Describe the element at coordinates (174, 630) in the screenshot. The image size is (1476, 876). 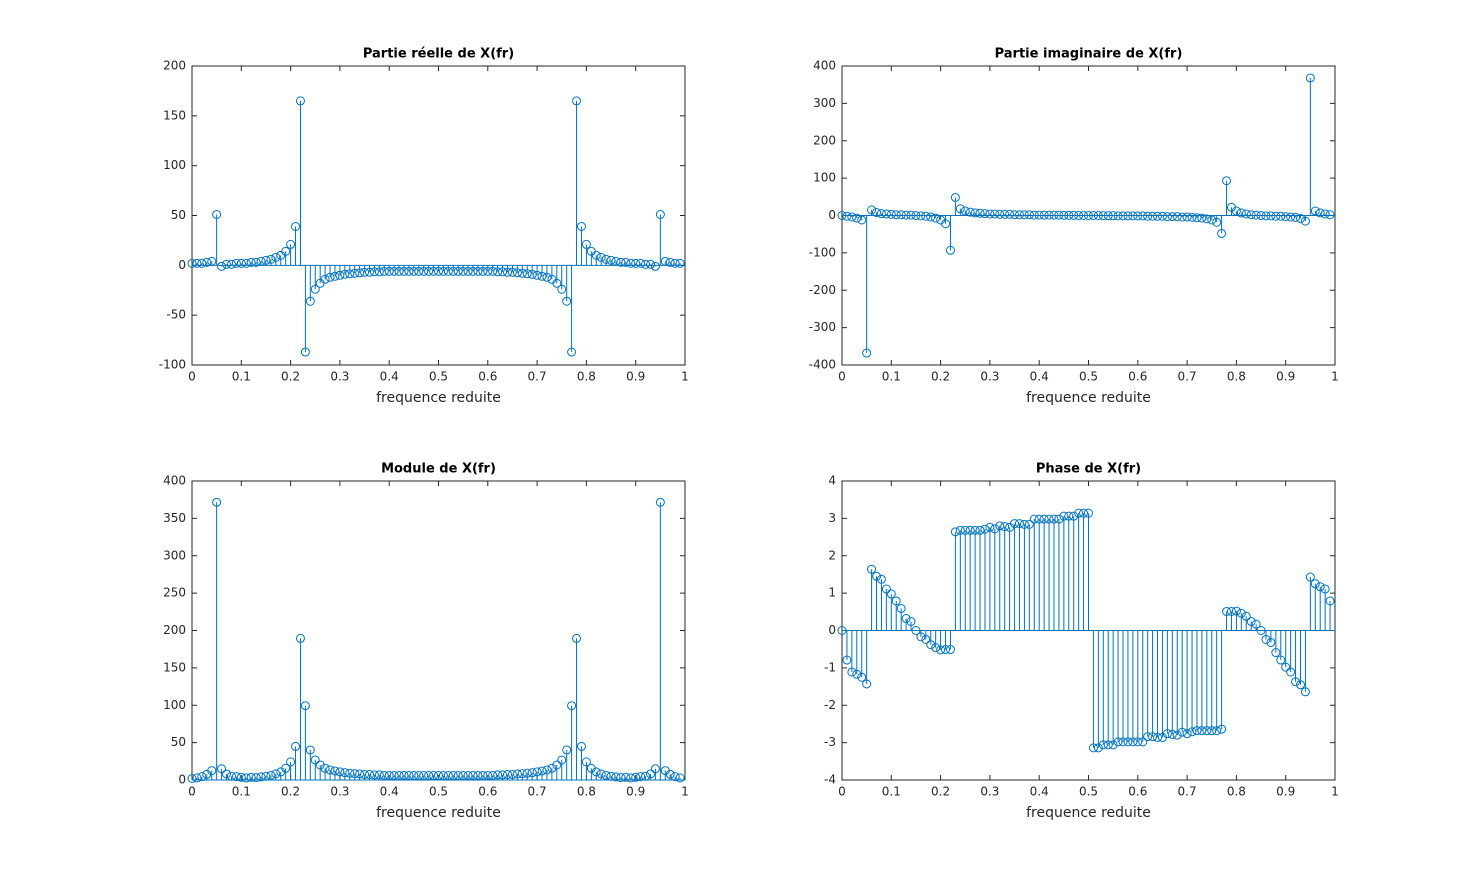
I see `y-tick-label: 200` at that location.